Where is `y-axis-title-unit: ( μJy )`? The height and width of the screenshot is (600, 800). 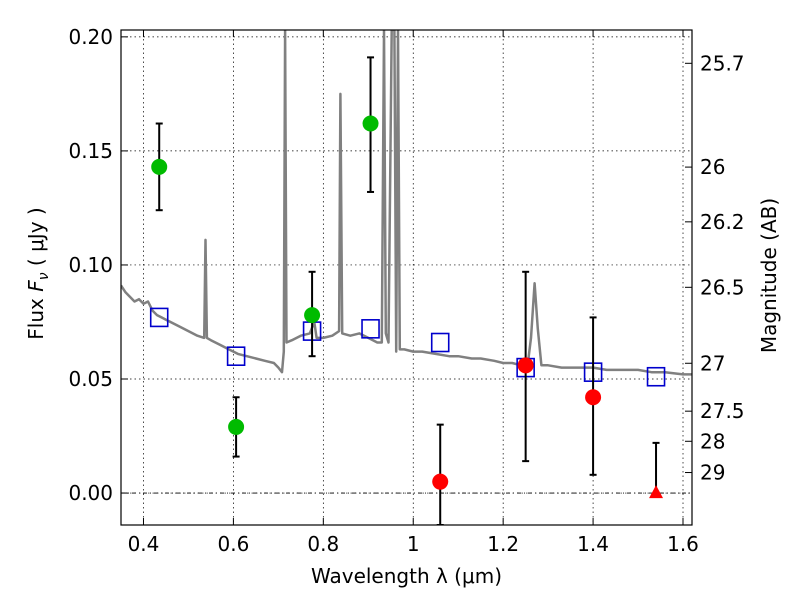 y-axis-title-unit: ( μJy ) is located at coordinates (36, 239).